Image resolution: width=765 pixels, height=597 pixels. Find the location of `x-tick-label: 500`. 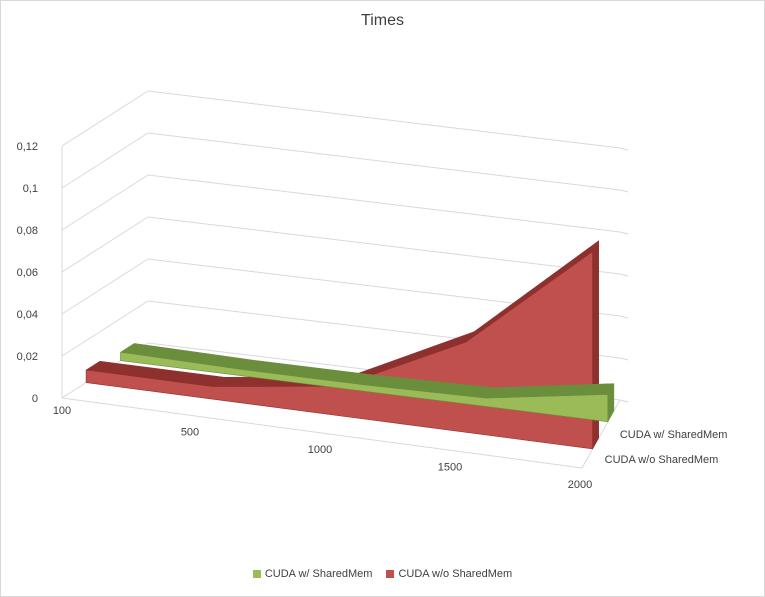

x-tick-label: 500 is located at coordinates (190, 433).